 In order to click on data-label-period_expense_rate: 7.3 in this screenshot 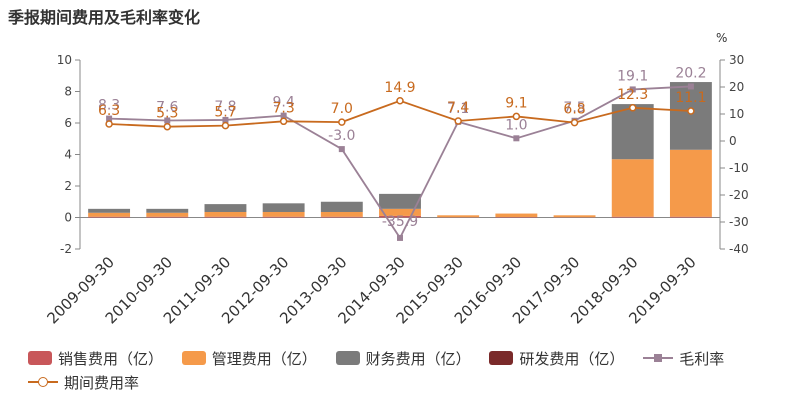, I will do `click(284, 108)`.